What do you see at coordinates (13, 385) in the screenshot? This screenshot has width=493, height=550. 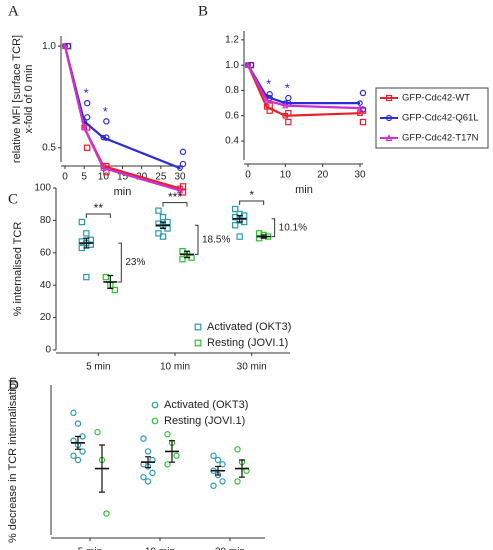 I see `panel-label: D` at bounding box center [13, 385].